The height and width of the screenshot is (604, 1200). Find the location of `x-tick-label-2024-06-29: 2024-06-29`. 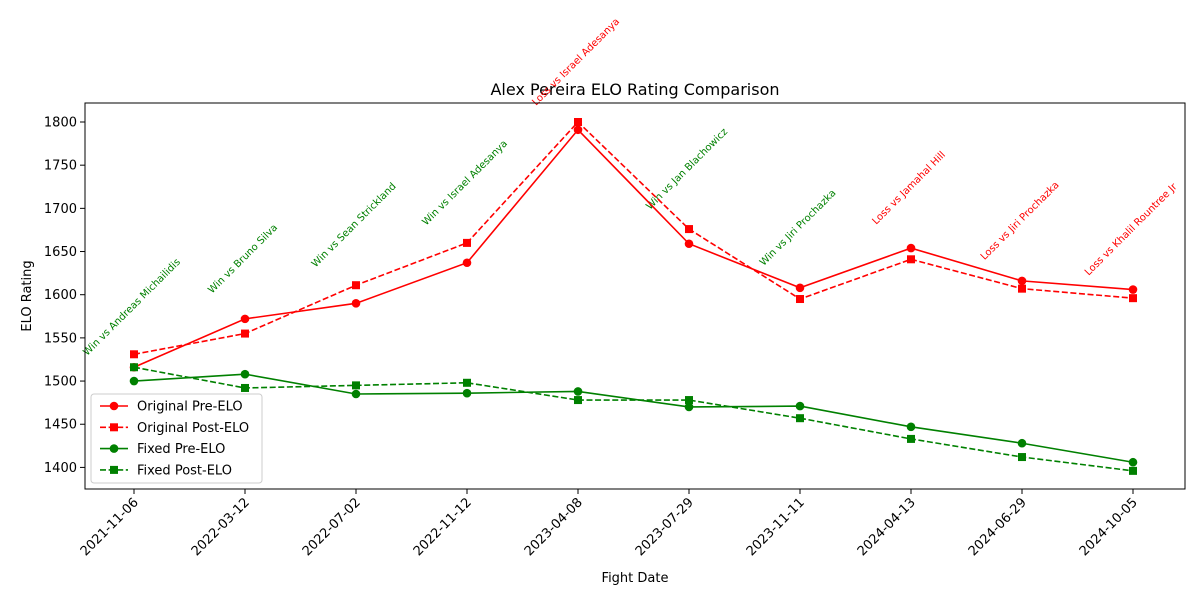

x-tick-label-2024-06-29: 2024-06-29 is located at coordinates (998, 527).